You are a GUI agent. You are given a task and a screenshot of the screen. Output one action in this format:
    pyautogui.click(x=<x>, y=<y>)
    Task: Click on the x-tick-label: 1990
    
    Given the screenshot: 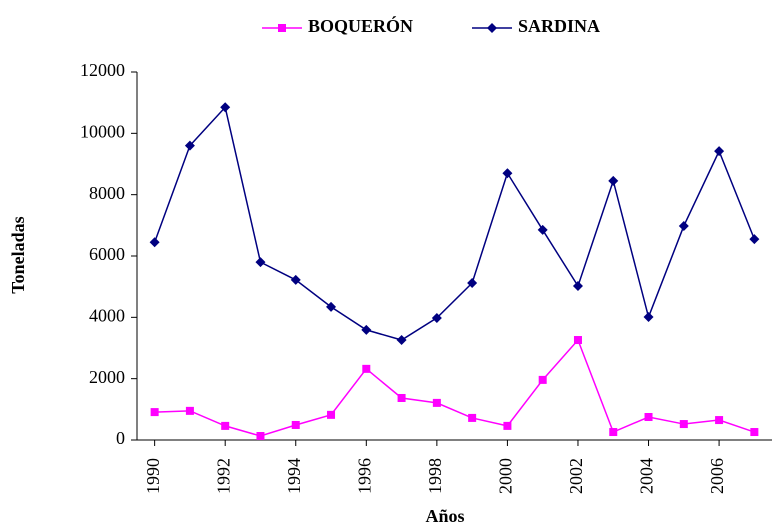 What is the action you would take?
    pyautogui.click(x=153, y=476)
    